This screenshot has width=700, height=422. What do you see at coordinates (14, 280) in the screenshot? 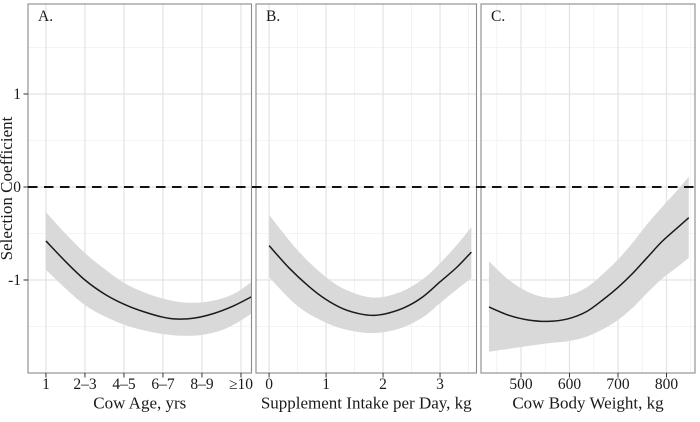
I see `y-tick-label: -1` at bounding box center [14, 280].